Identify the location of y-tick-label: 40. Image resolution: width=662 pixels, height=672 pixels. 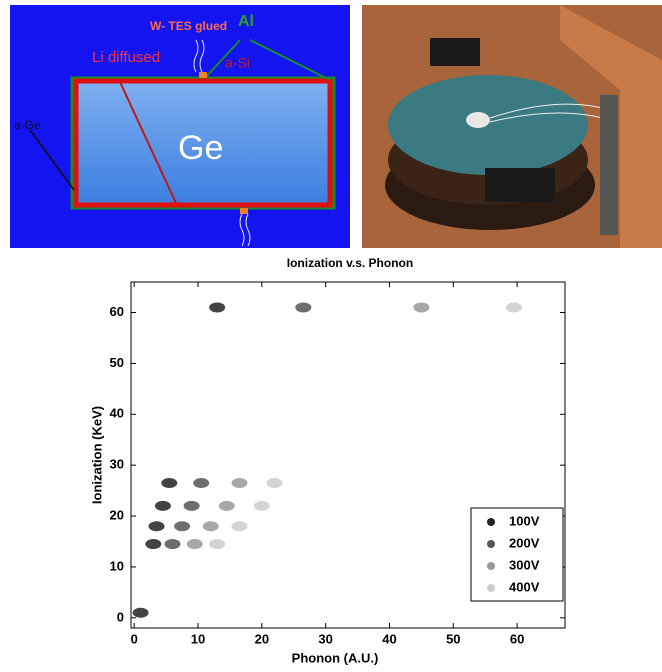
(117, 413).